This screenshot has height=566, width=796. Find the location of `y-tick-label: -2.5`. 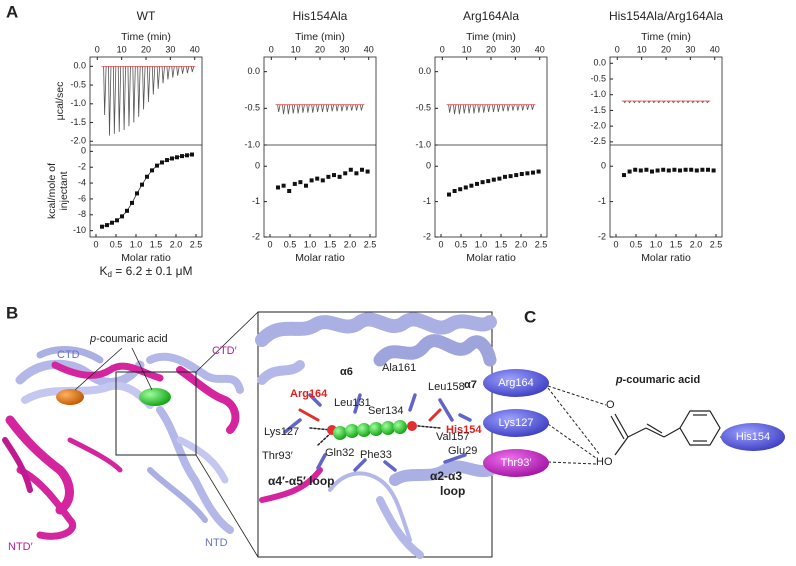

y-tick-label: -2.5 is located at coordinates (598, 141).